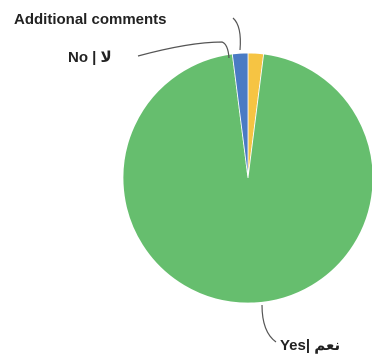 This screenshot has width=372, height=358. Describe the element at coordinates (269, 323) in the screenshot. I see `leader-line-yes` at that location.